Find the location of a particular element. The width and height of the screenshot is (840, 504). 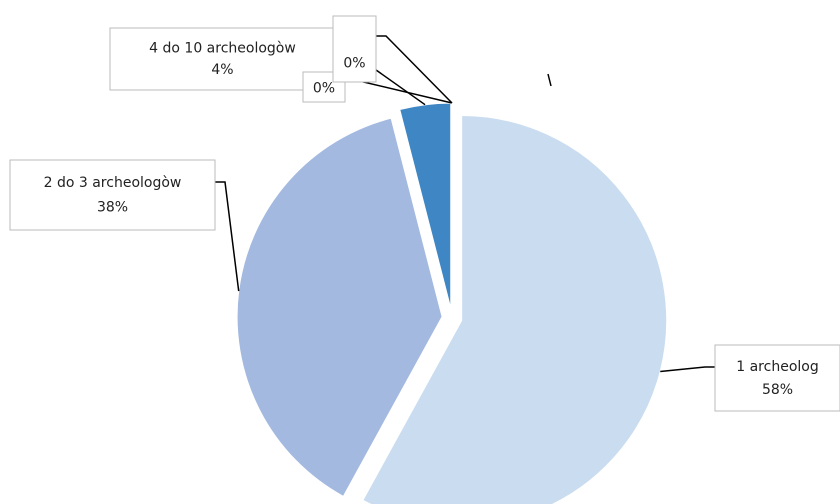

slice-label: 1 archeolog is located at coordinates (777, 367).